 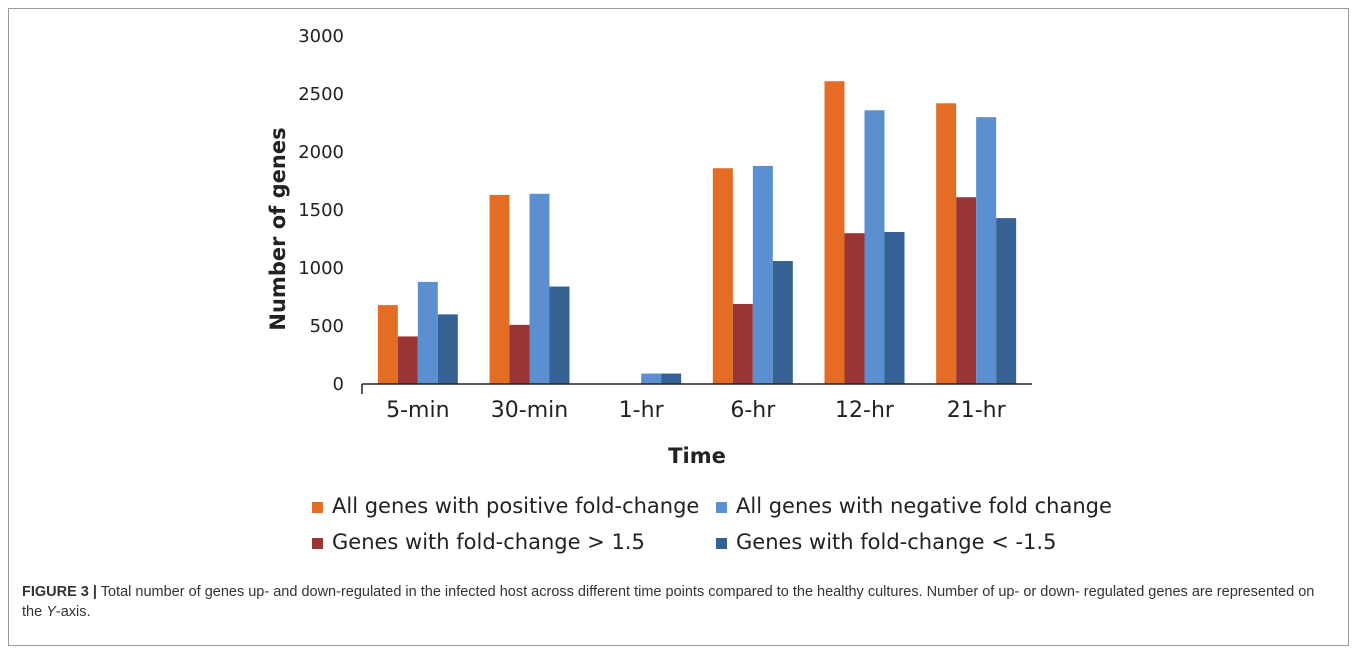 I want to click on caption-axis-name: Y, so click(x=51, y=612).